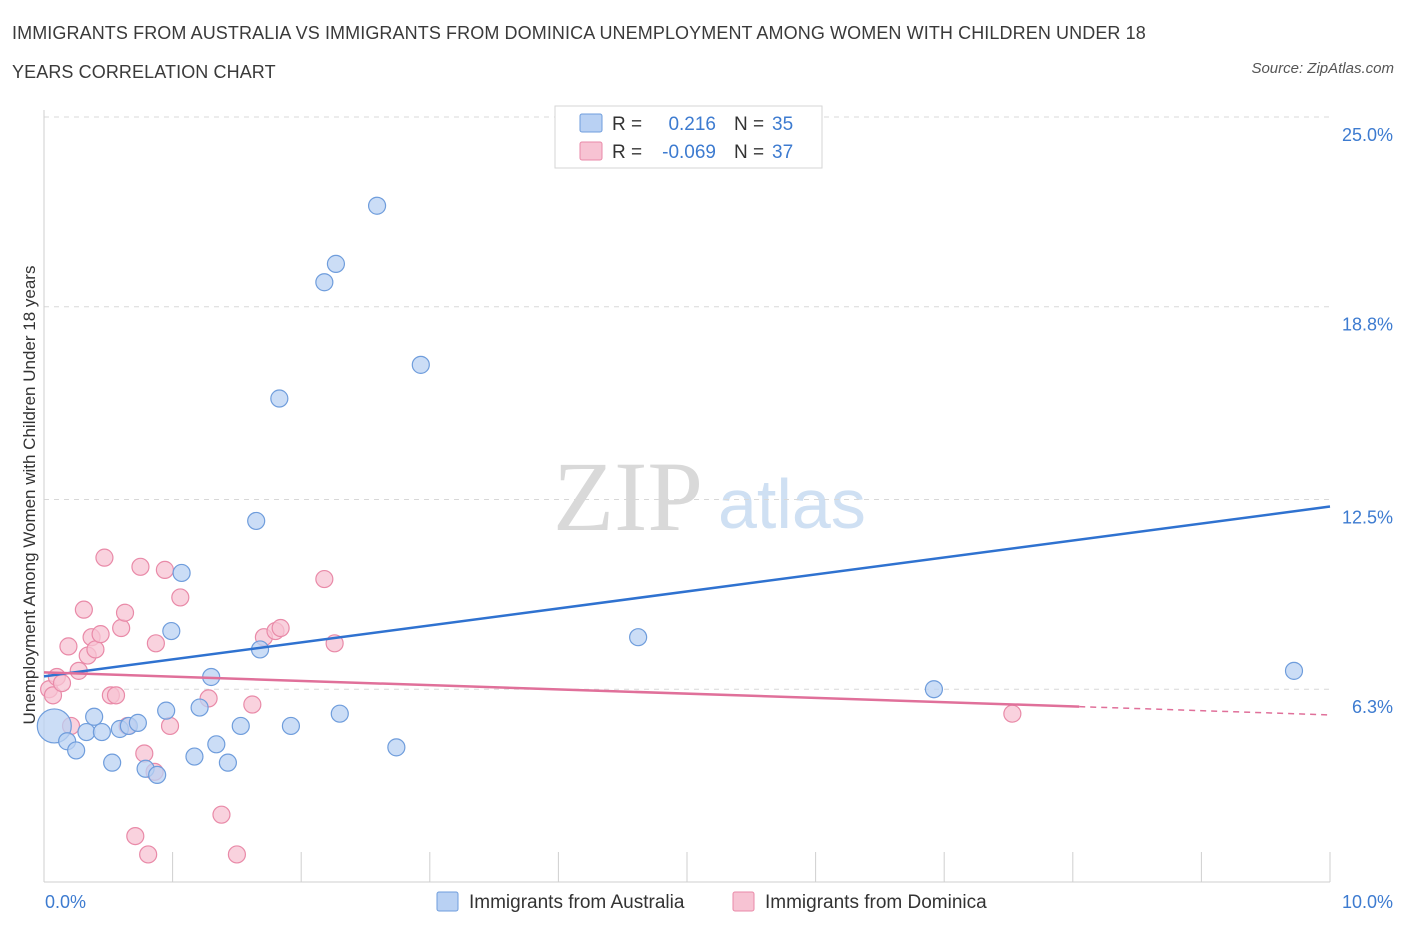  I want to click on stats-legend: R = 0.216 N = 35 R = -0.069 N = 37, so click(688, 137).